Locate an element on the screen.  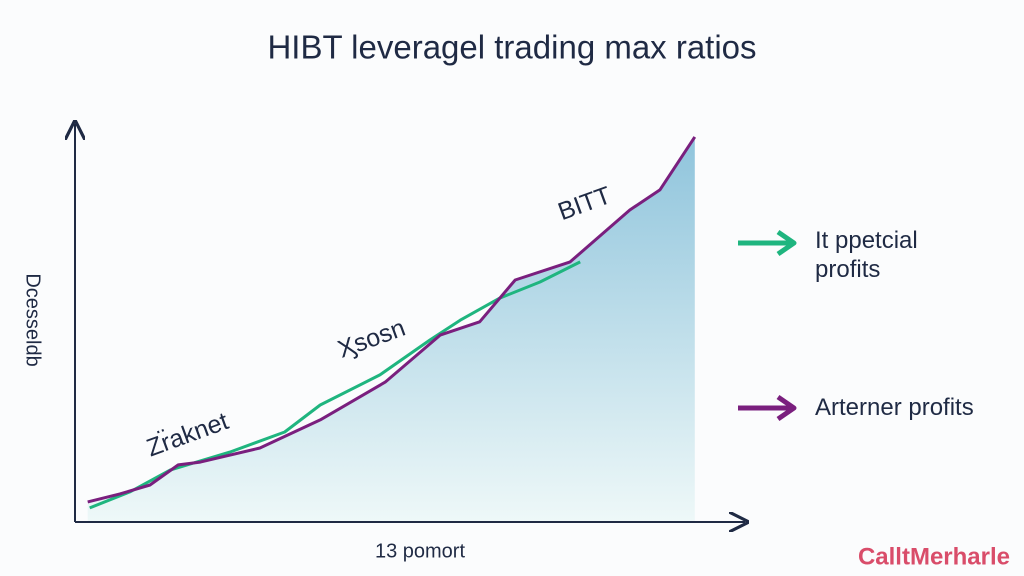
legend-label: Arterner profits is located at coordinates (894, 407).